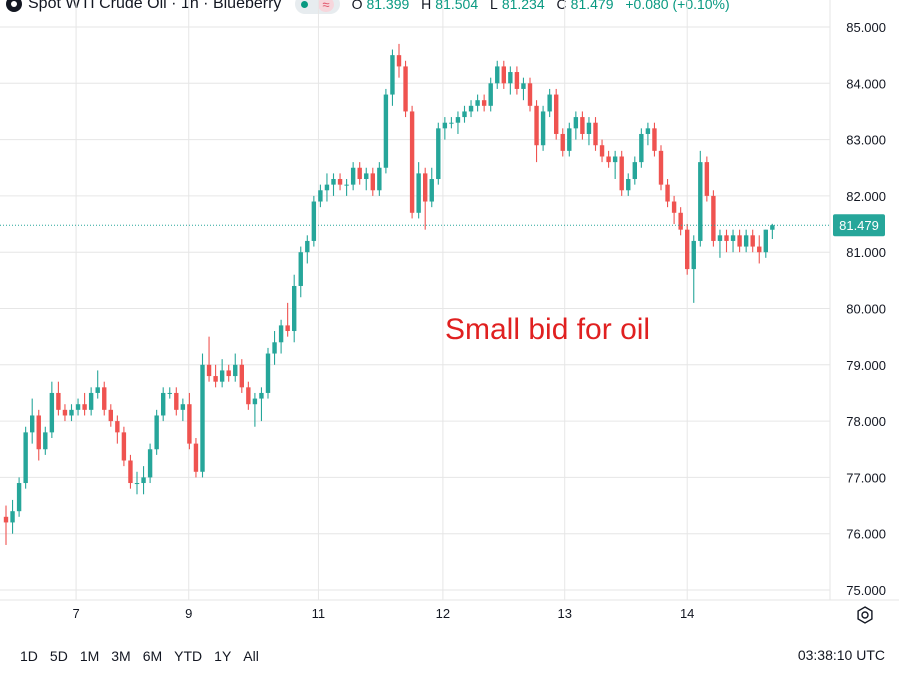 The width and height of the screenshot is (899, 676). What do you see at coordinates (866, 421) in the screenshot?
I see `y-tick-label: 78.000` at bounding box center [866, 421].